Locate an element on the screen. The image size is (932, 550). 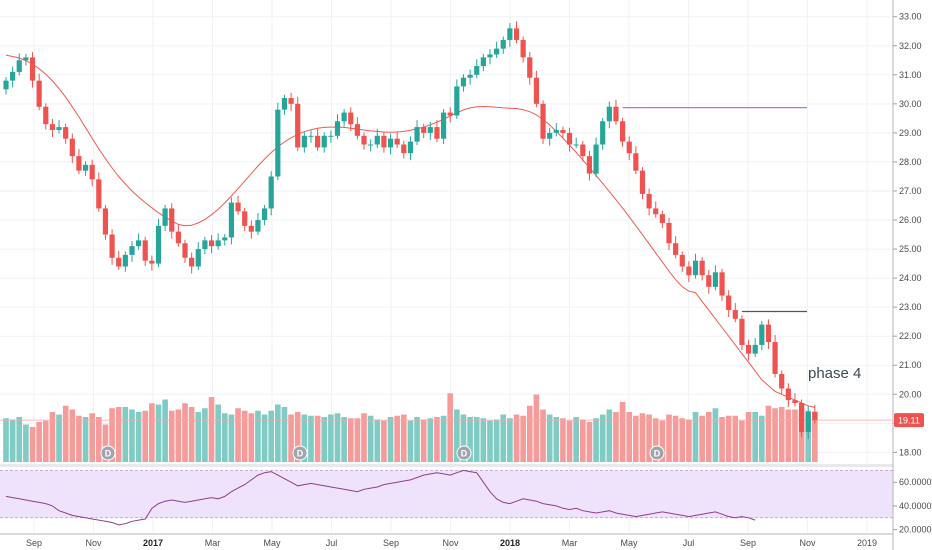
time-tick-label: 2017 is located at coordinates (153, 543).